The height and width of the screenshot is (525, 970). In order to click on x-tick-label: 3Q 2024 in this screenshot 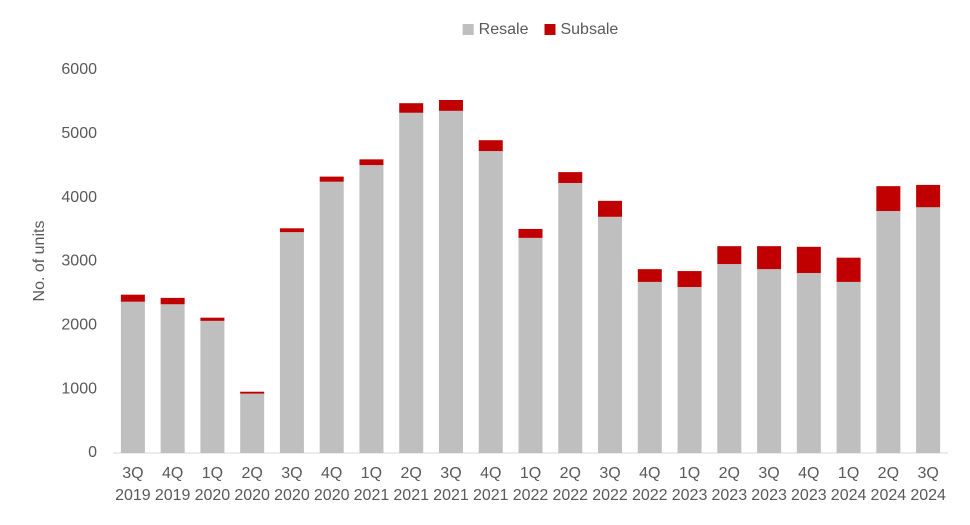, I will do `click(928, 484)`.